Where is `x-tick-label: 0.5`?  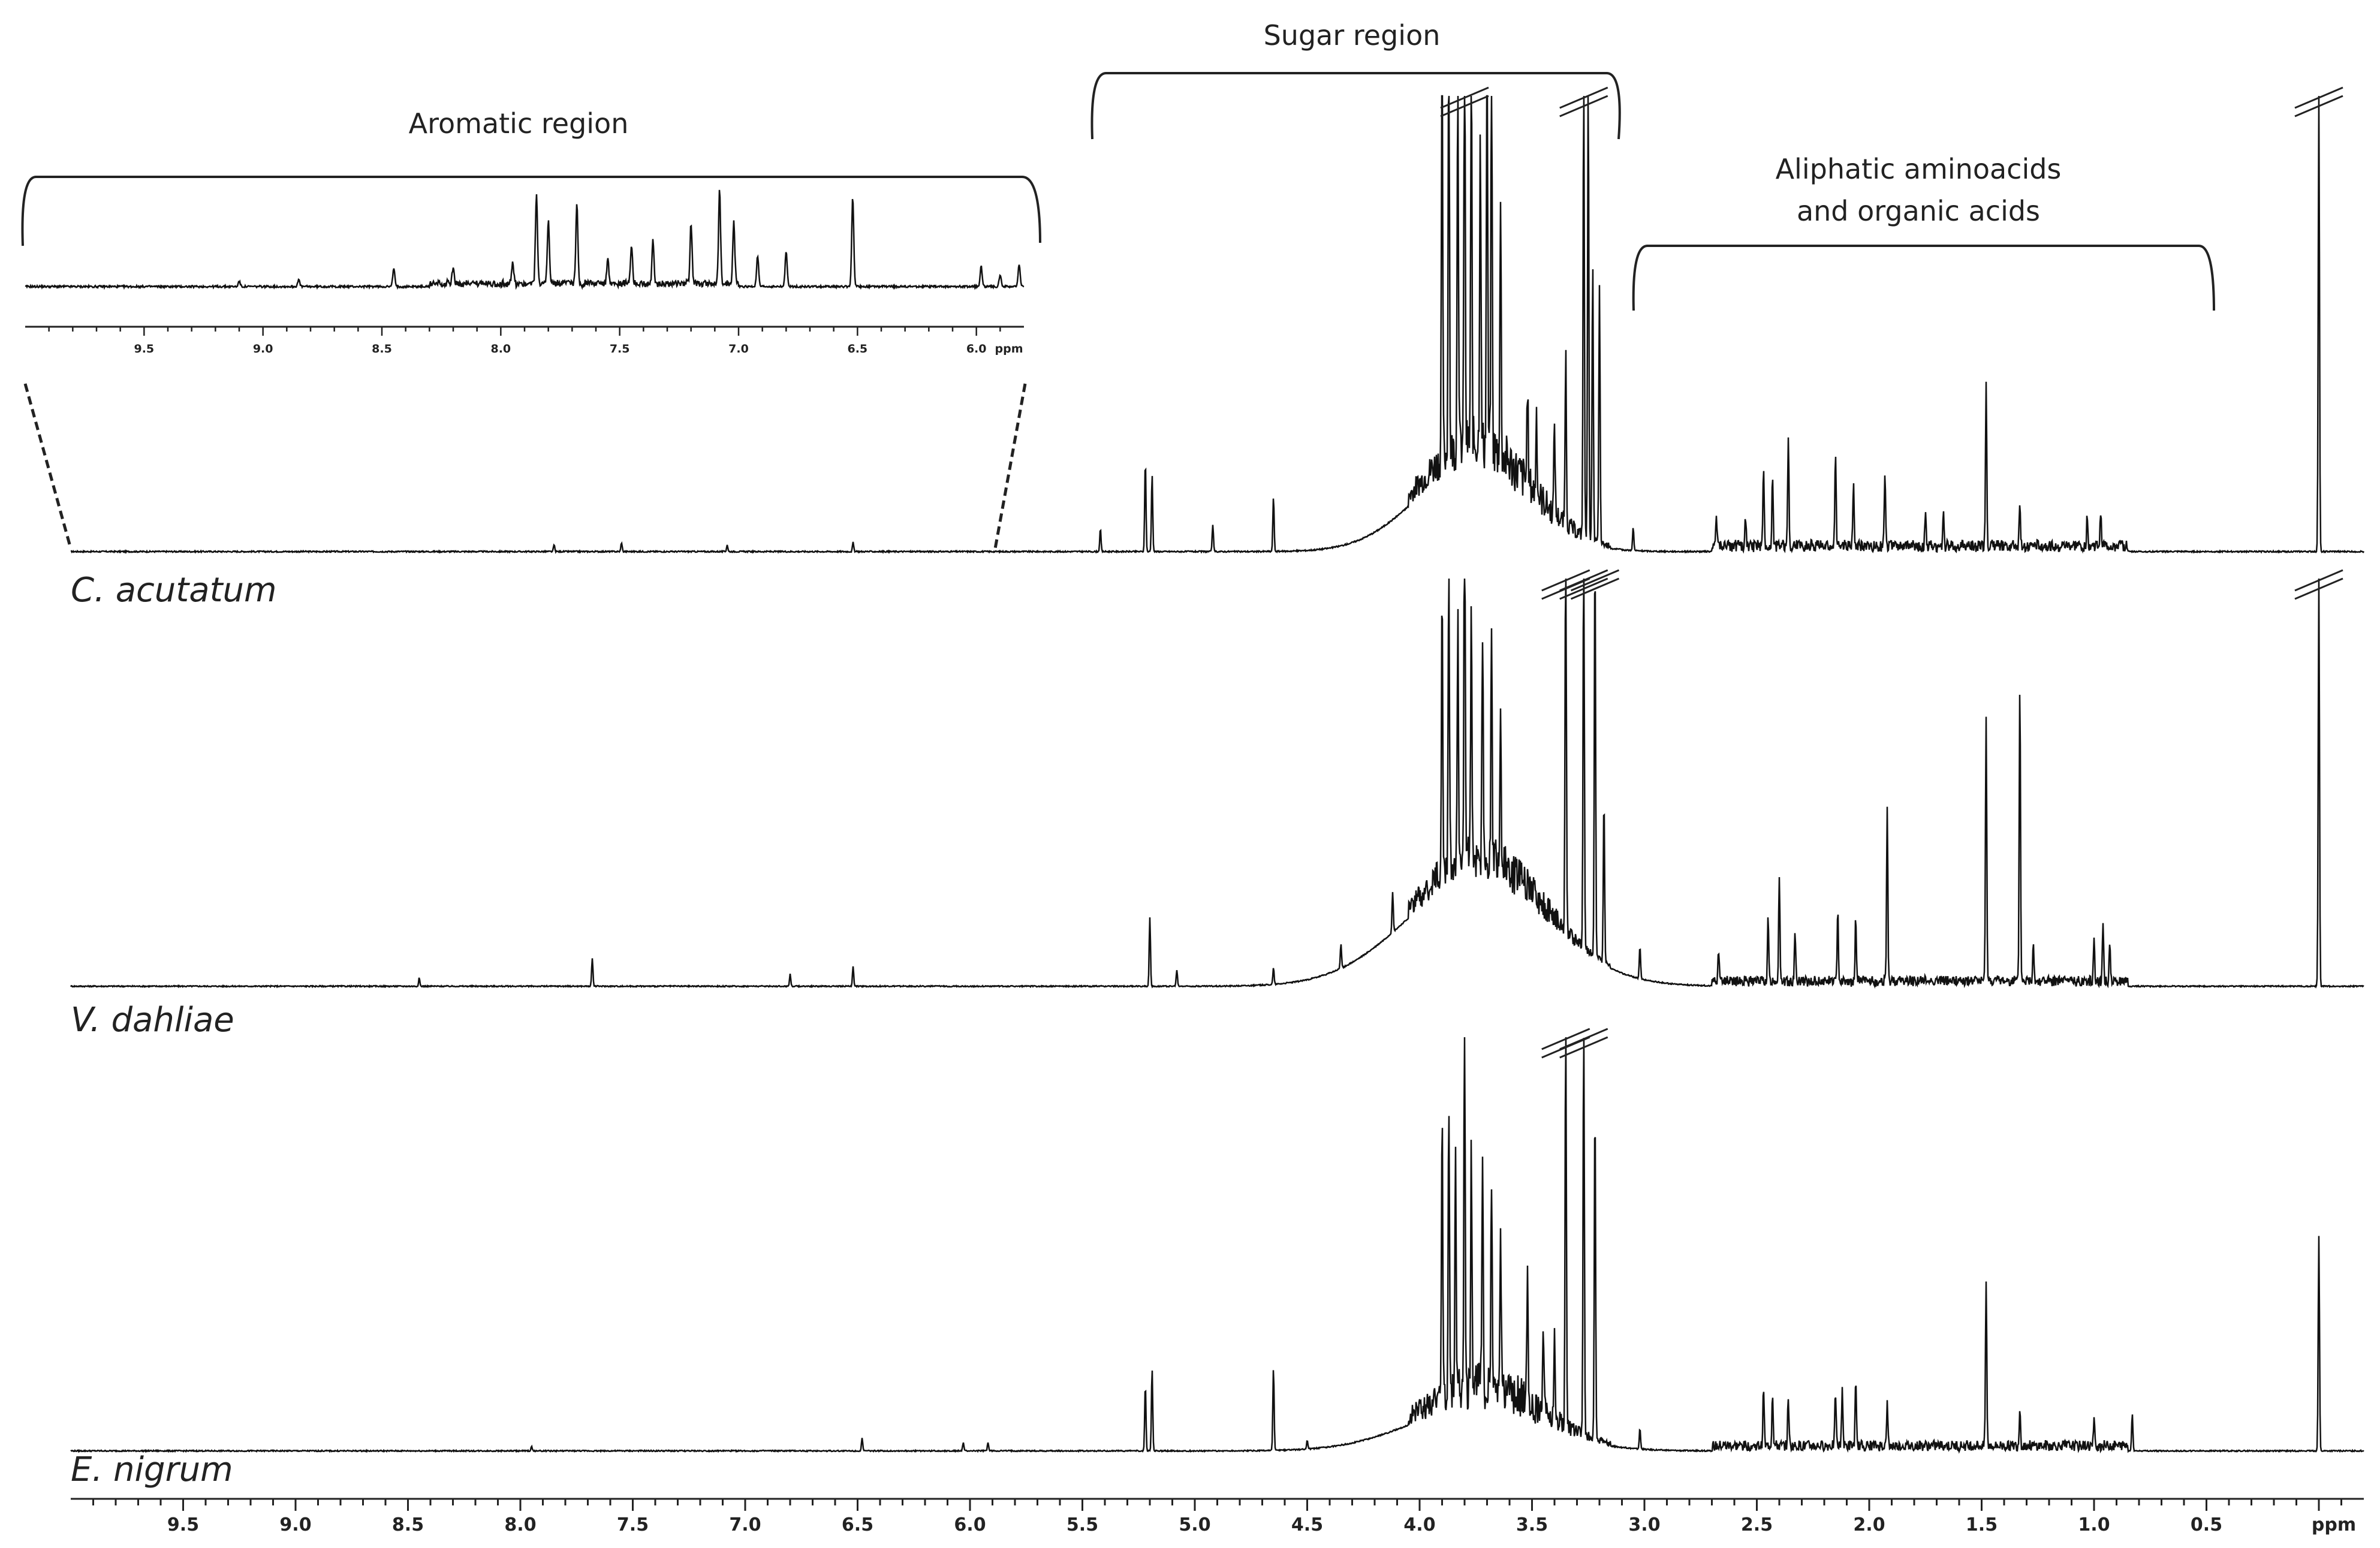
x-tick-label: 0.5 is located at coordinates (2206, 1524).